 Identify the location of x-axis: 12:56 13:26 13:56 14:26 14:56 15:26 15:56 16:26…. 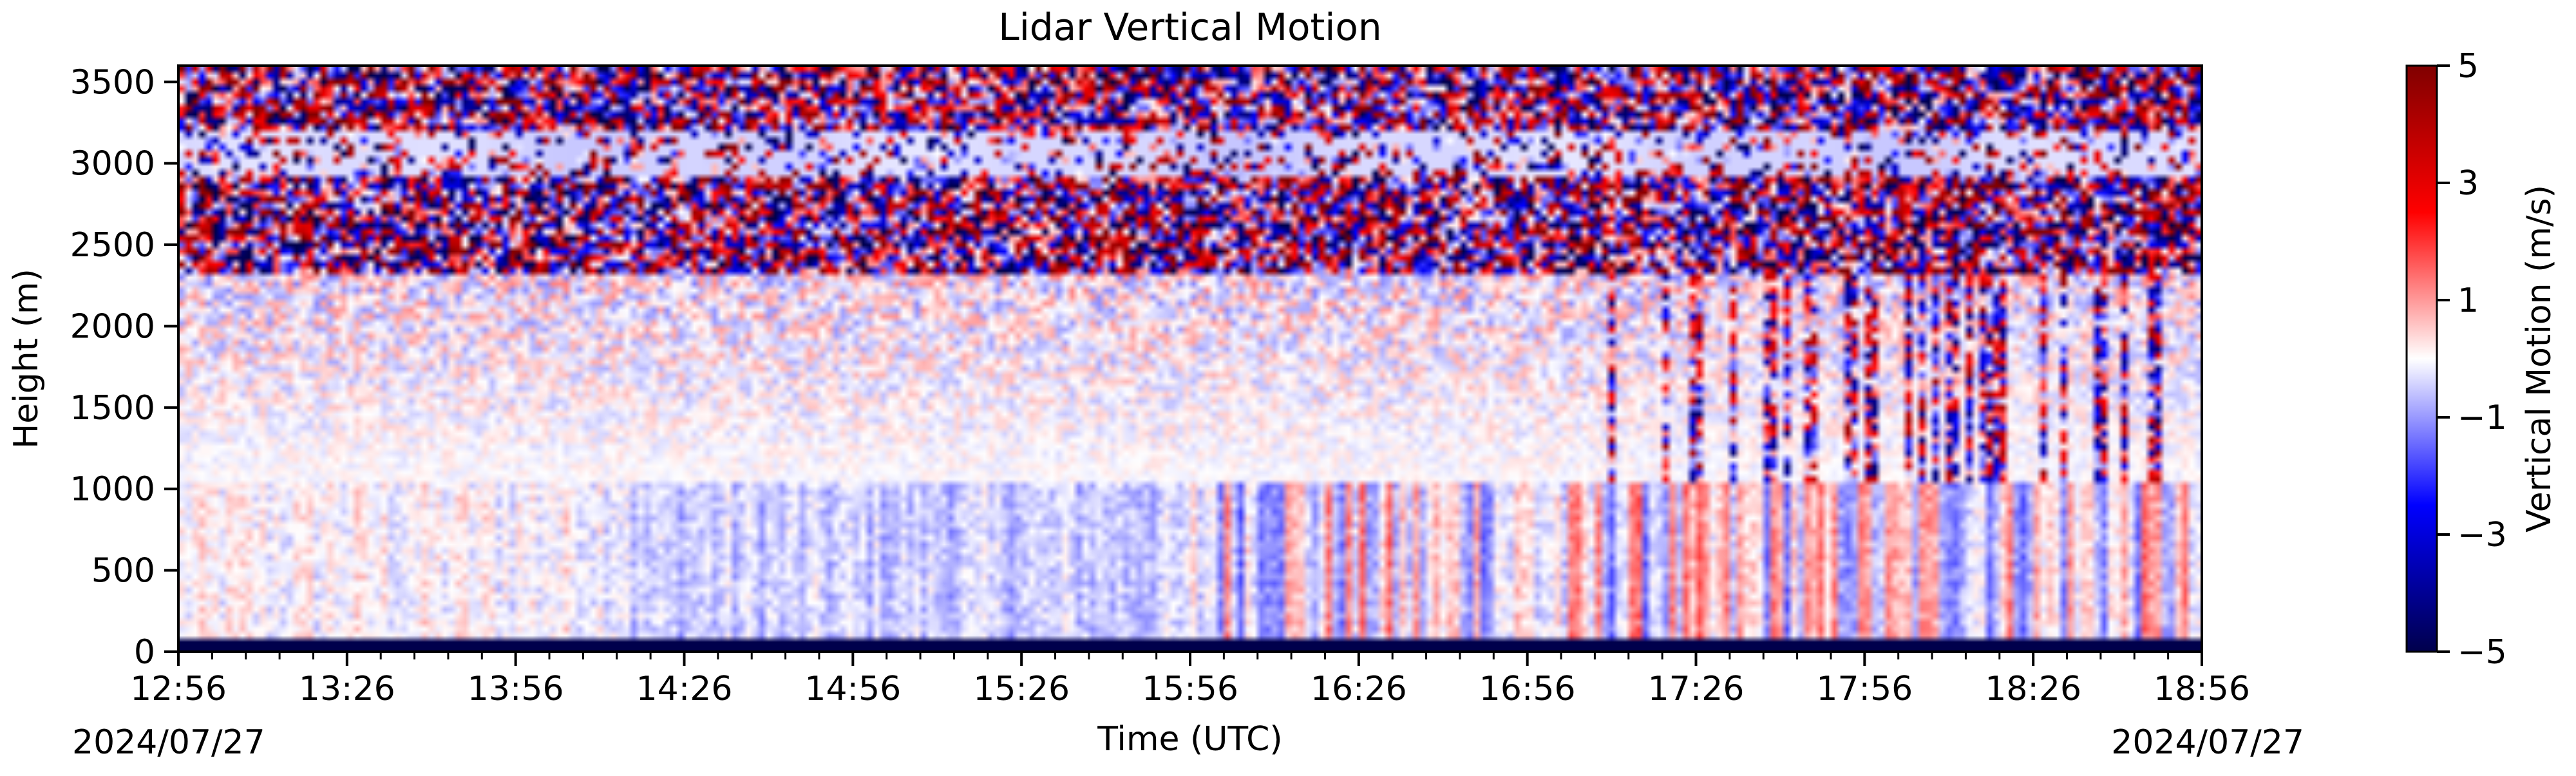
(1190, 680).